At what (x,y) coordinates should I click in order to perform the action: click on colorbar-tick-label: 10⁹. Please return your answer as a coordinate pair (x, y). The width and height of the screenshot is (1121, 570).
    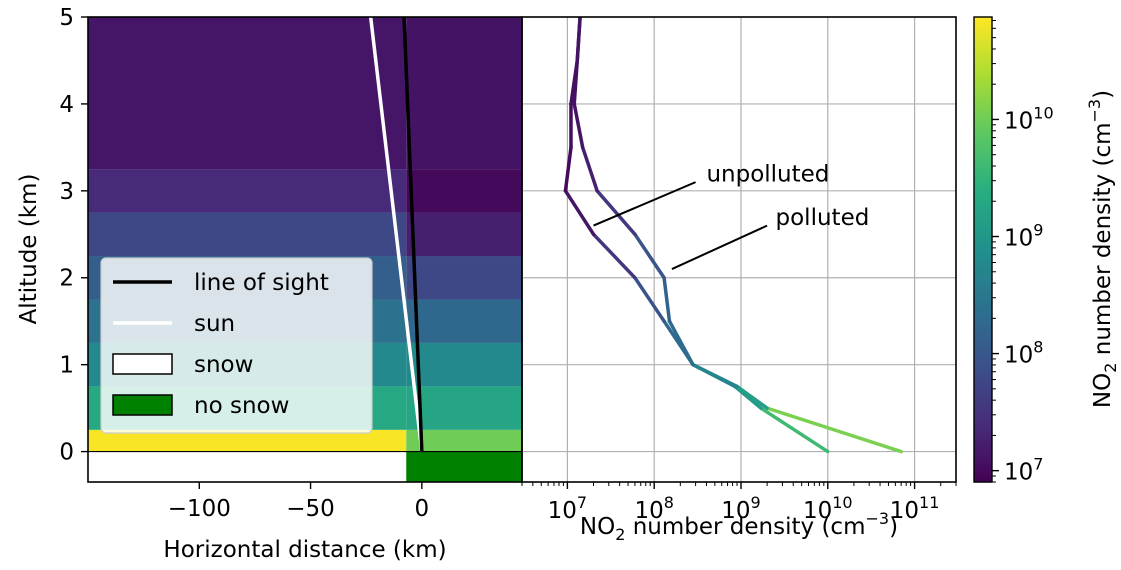
    Looking at the image, I should click on (1023, 236).